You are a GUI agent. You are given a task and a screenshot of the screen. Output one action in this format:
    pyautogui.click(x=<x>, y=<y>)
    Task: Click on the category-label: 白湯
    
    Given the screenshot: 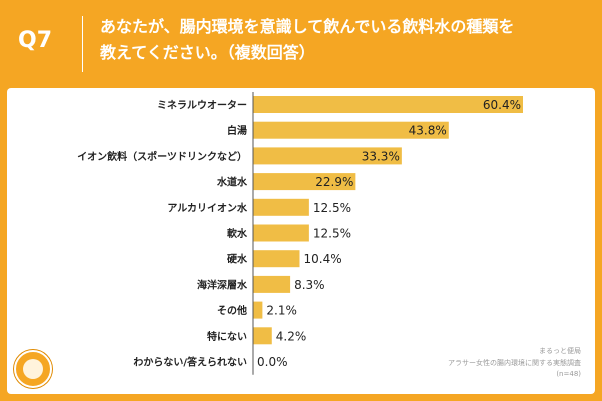 What is the action you would take?
    pyautogui.click(x=237, y=130)
    